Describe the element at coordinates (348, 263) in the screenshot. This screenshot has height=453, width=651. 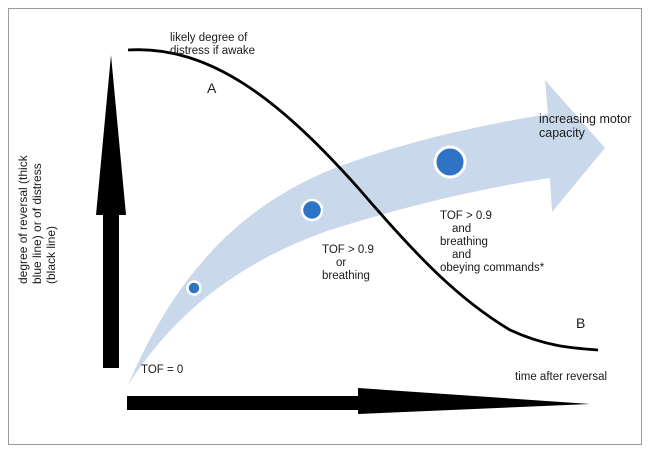
I see `tof-or-breathing-label: TOF > 0.9 or breathing` at that location.